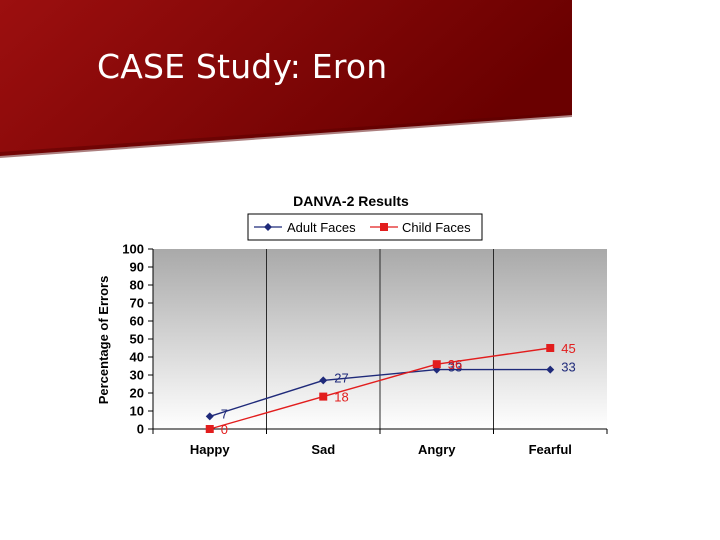 This screenshot has width=720, height=540. Describe the element at coordinates (268, 227) in the screenshot. I see `legend-marker-adult` at that location.